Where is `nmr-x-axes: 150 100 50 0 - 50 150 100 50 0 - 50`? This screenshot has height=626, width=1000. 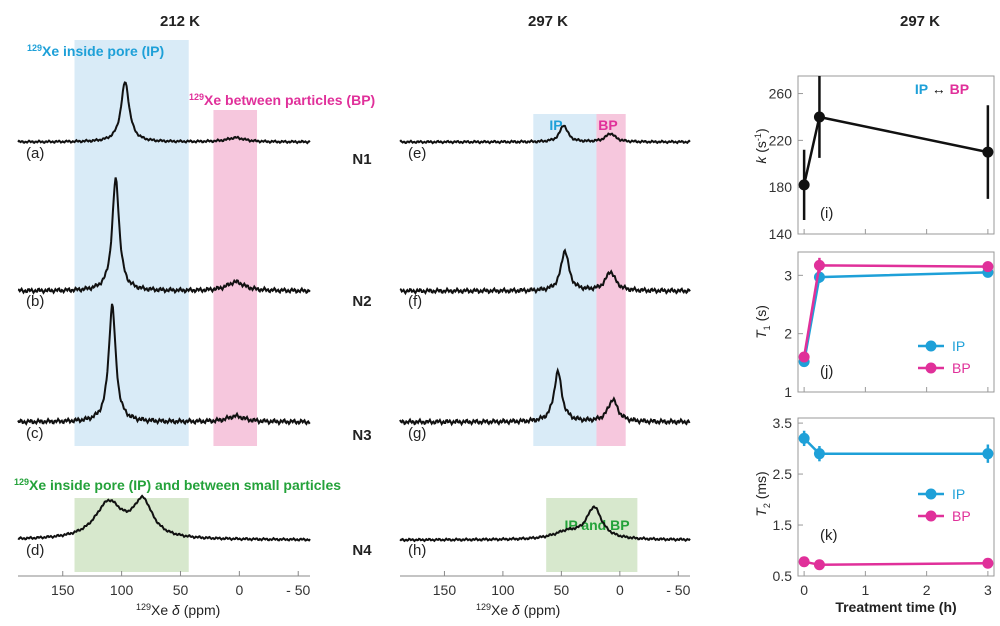 nmr-x-axes: 150 100 50 0 - 50 150 100 50 0 - 50 is located at coordinates (354, 584).